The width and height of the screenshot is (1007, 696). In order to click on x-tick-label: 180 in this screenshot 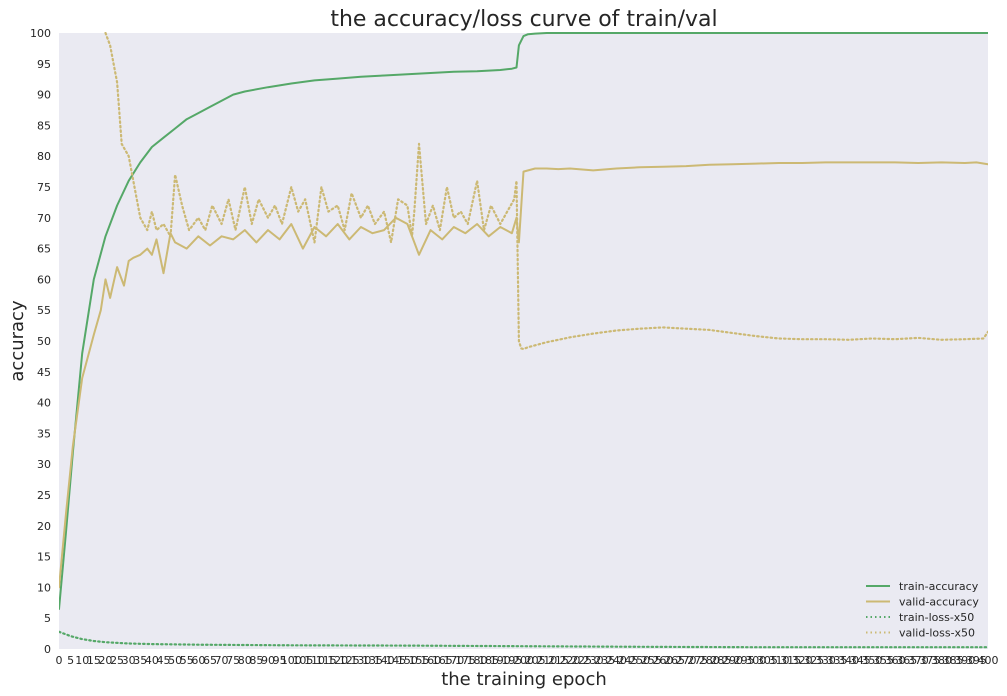, I will do `click(477, 660)`.